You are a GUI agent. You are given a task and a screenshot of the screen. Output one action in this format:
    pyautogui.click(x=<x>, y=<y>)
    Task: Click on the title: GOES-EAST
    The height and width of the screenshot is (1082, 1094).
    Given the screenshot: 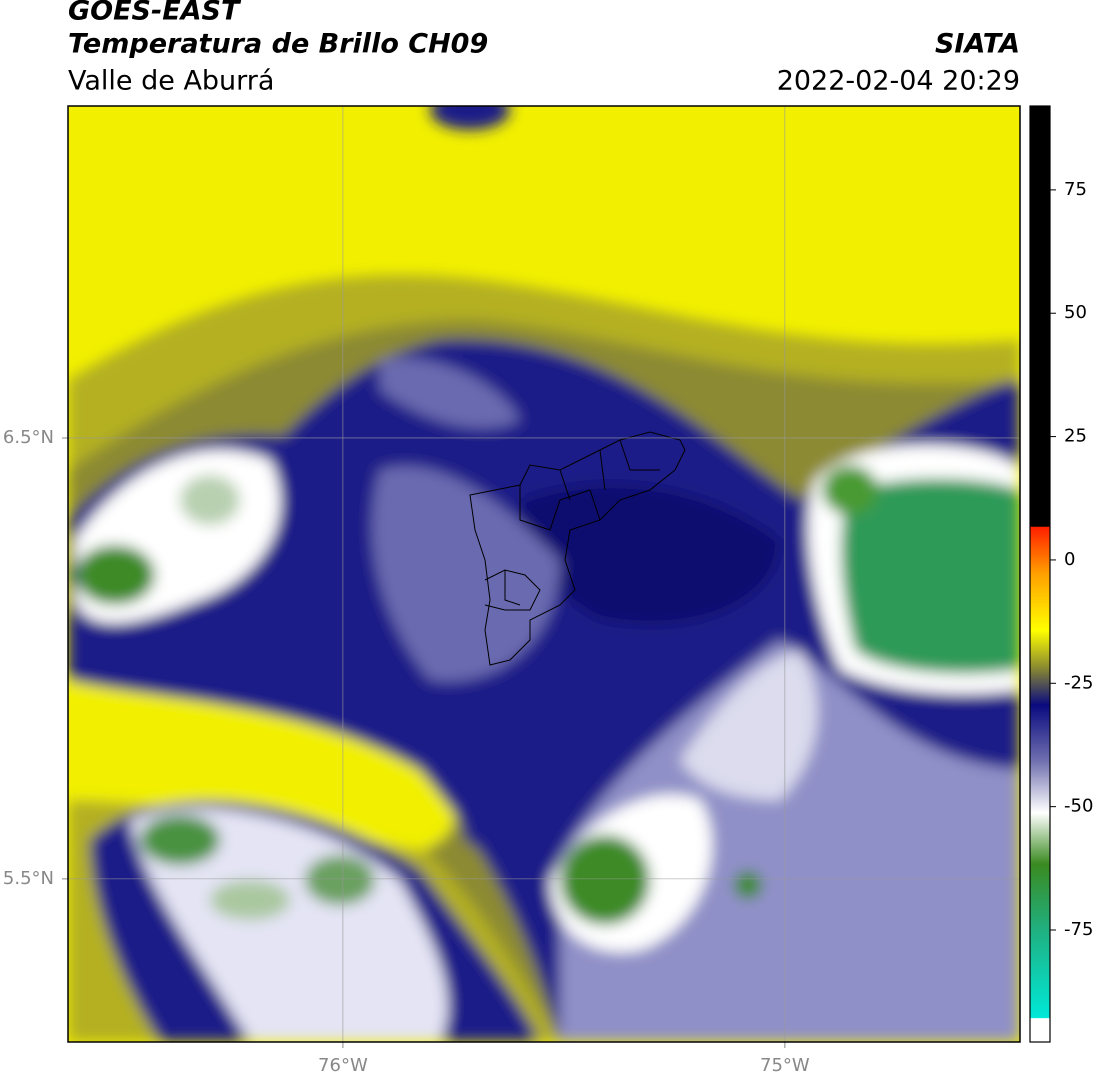 What is the action you would take?
    pyautogui.click(x=155, y=13)
    